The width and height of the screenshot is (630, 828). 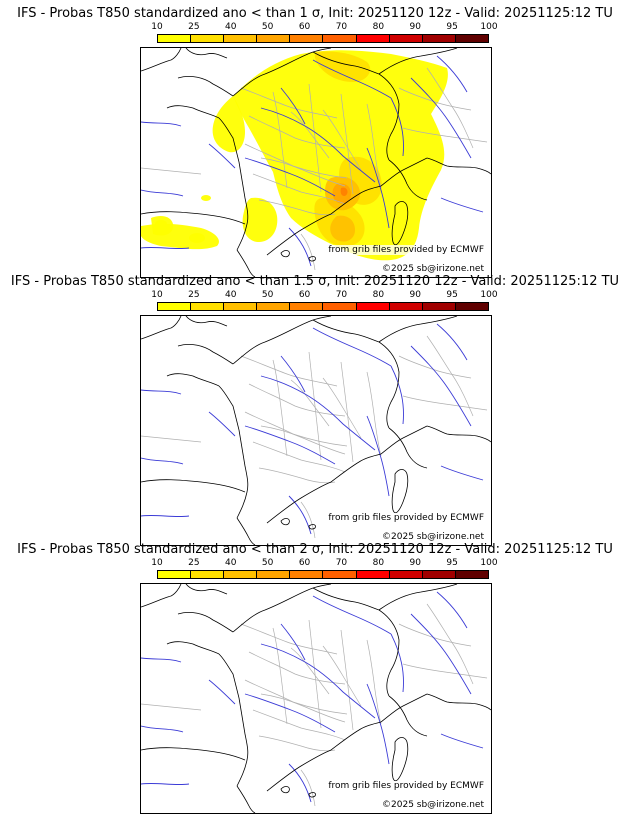 I want to click on probability-field, so click(x=294, y=155).